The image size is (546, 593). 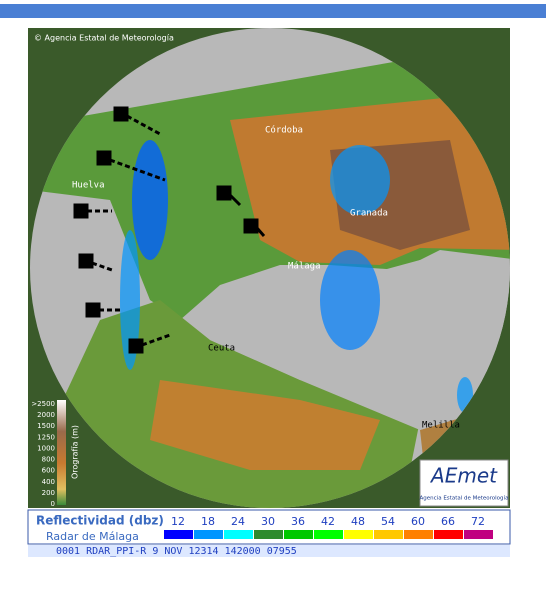 What do you see at coordinates (478, 521) in the screenshot?
I see `legend-value: 72` at bounding box center [478, 521].